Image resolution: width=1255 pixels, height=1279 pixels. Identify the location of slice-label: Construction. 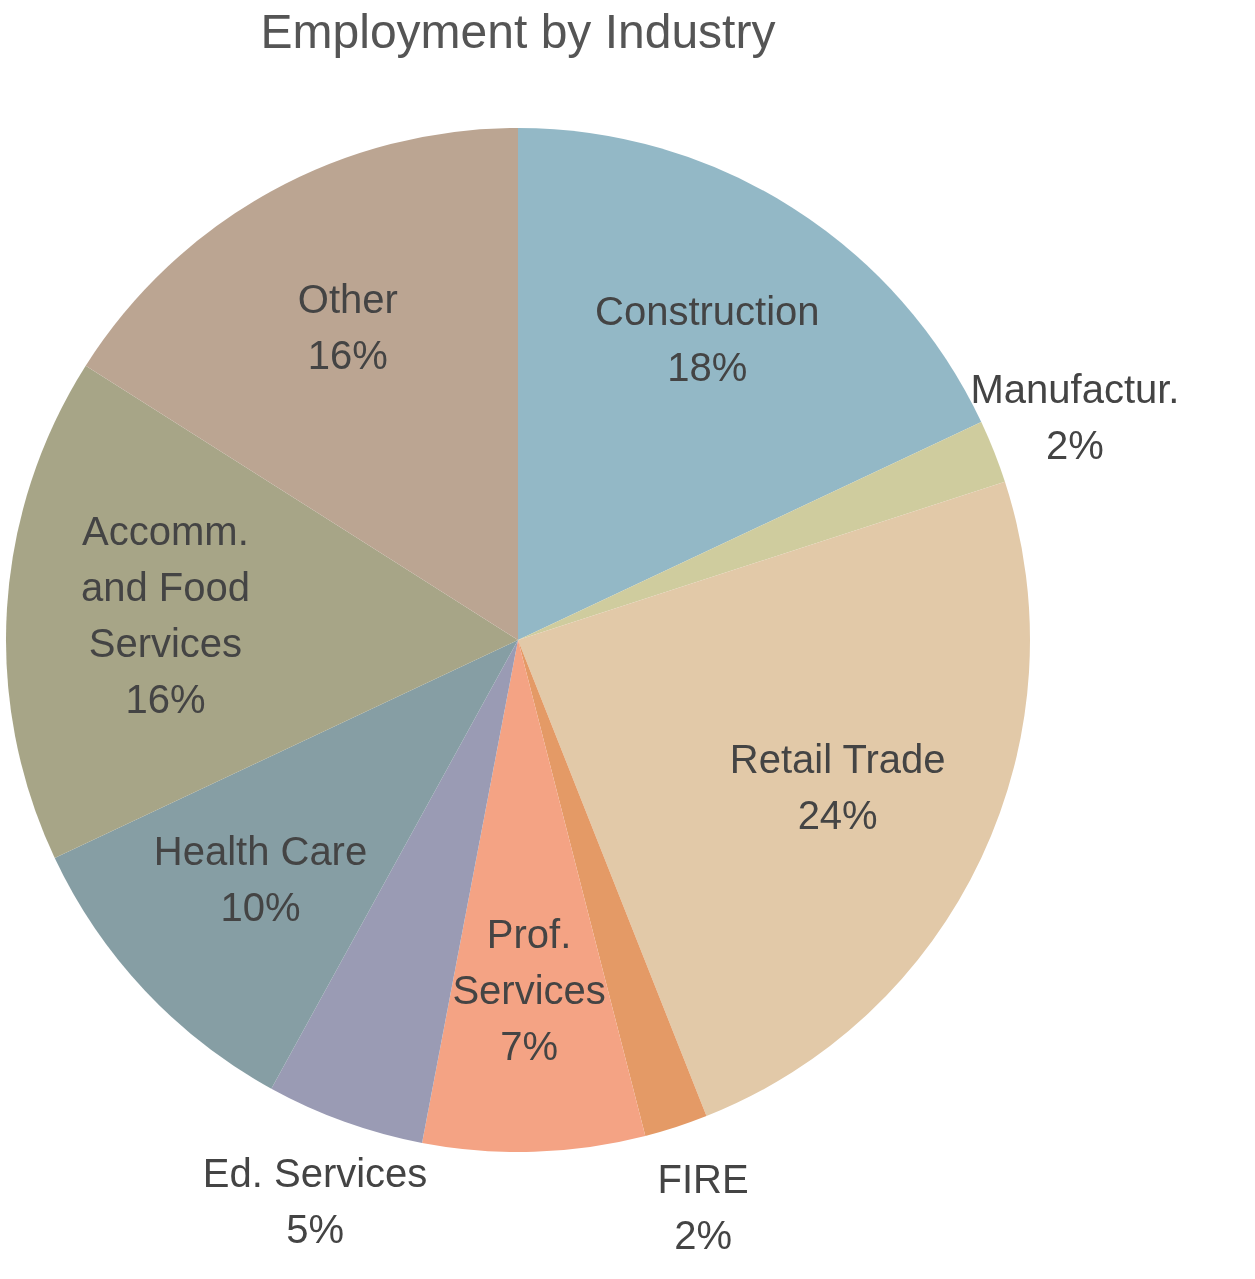
(707, 310).